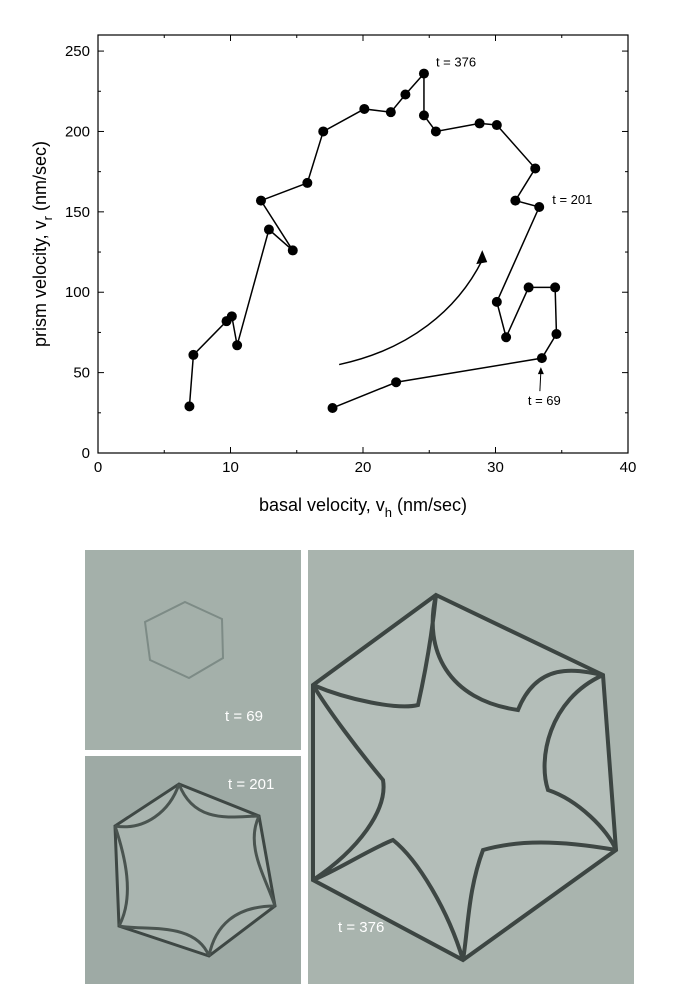  What do you see at coordinates (230, 467) in the screenshot?
I see `x-tick-label: 10` at bounding box center [230, 467].